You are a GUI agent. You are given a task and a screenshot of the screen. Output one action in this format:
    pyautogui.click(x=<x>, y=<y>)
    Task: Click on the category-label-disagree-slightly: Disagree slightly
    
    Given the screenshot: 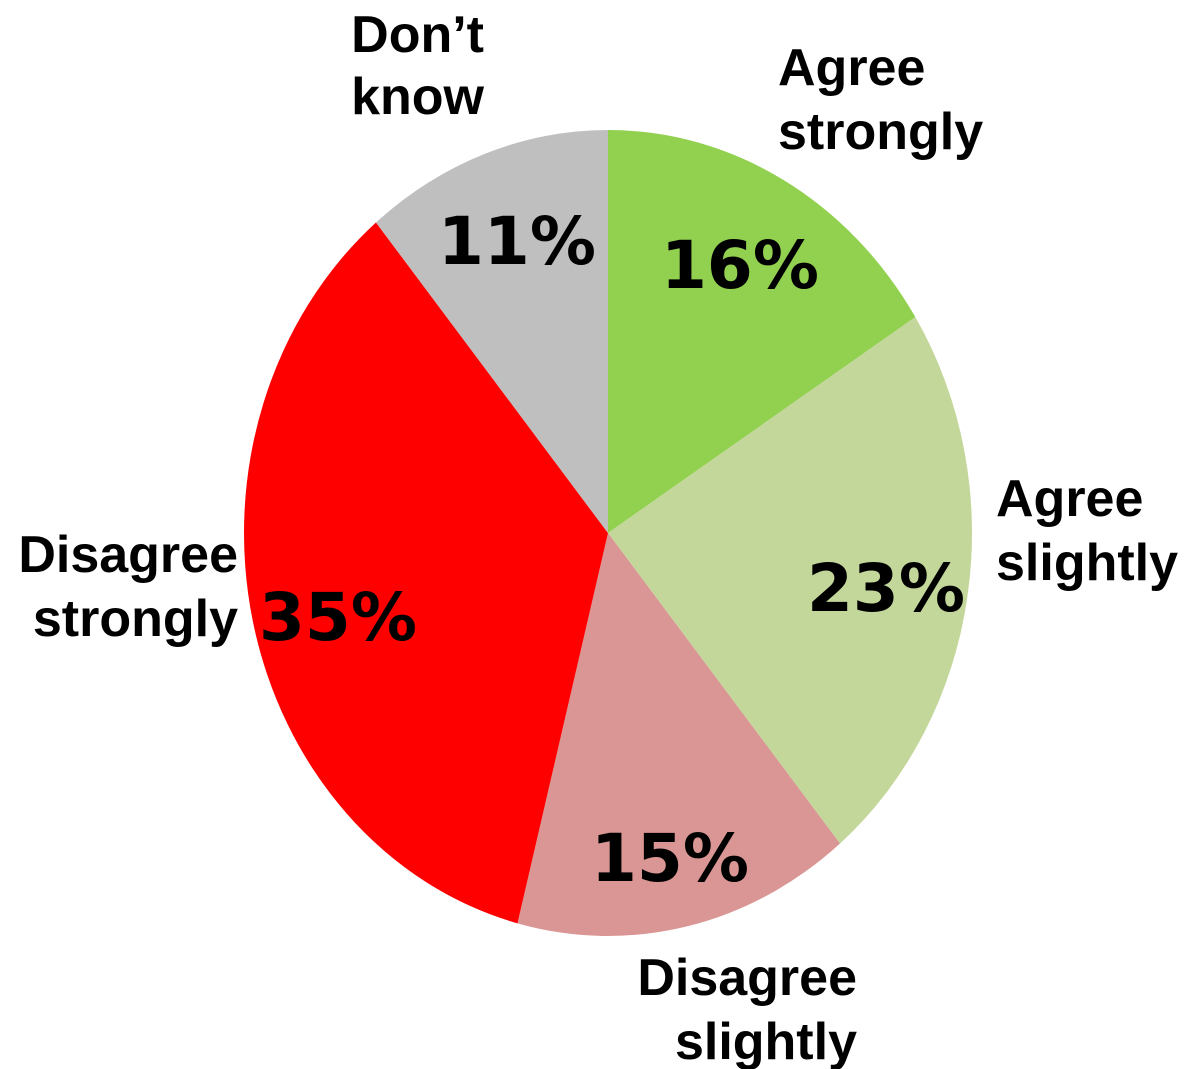 What is the action you would take?
    pyautogui.click(x=747, y=1009)
    